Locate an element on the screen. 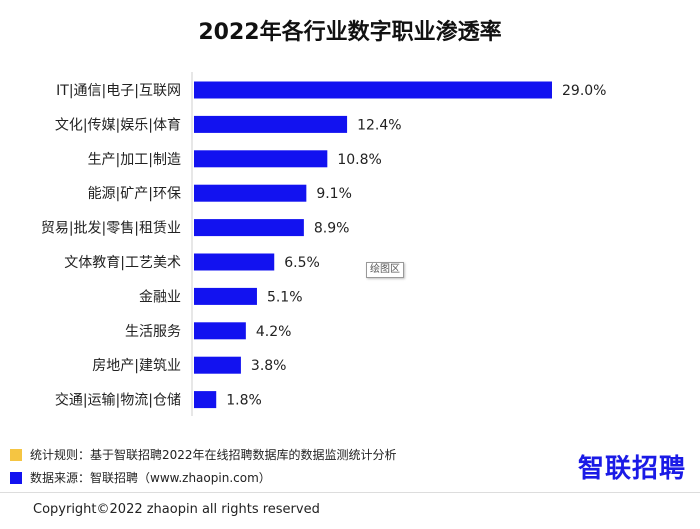  zhaopin-logo: 智联招聘 is located at coordinates (632, 469).